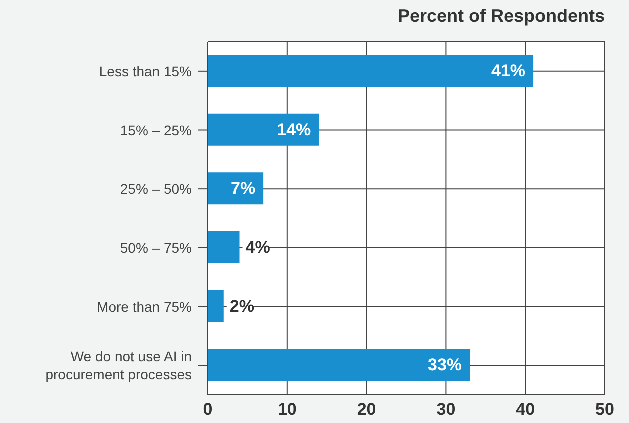 The image size is (629, 423). What do you see at coordinates (145, 71) in the screenshot?
I see `y-tick-label: Less than 15%` at bounding box center [145, 71].